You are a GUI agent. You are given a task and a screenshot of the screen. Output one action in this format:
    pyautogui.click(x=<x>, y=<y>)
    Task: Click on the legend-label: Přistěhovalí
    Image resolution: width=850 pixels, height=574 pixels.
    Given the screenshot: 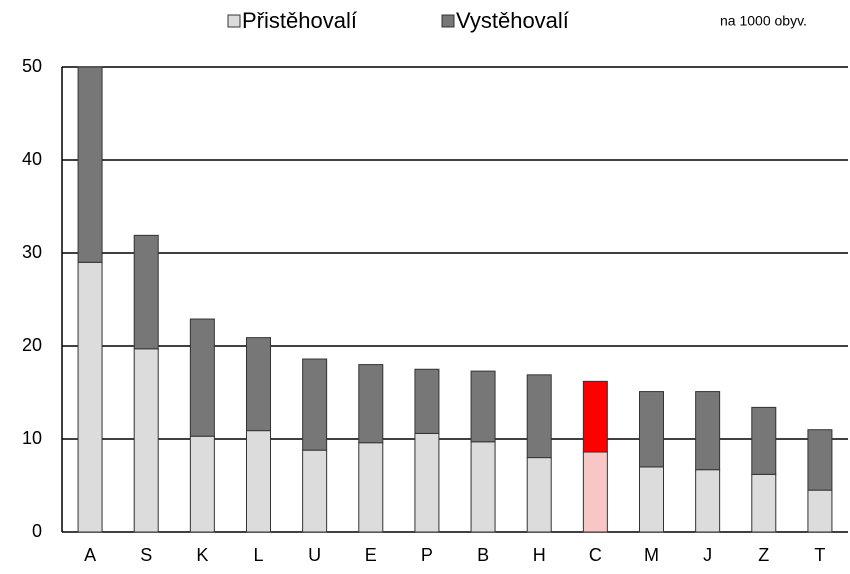 What is the action you would take?
    pyautogui.click(x=299, y=20)
    